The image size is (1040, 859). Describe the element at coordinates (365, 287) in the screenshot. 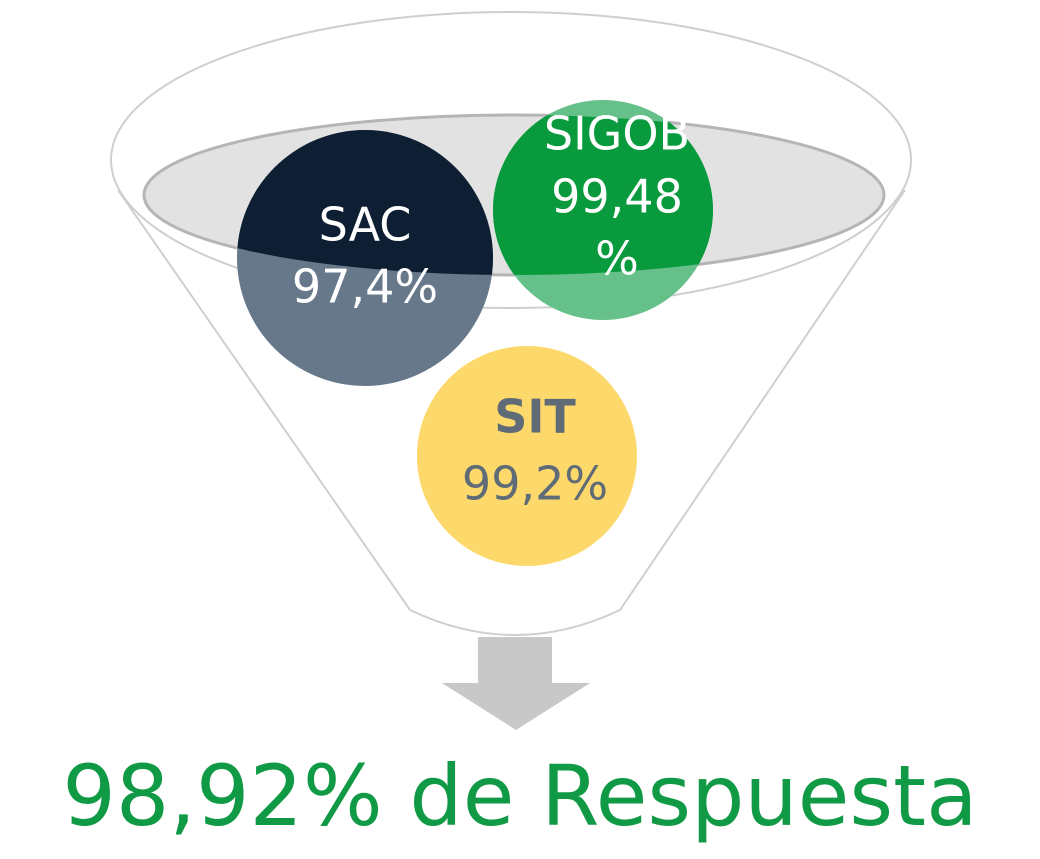

I see `node-value: 97,4%` at that location.